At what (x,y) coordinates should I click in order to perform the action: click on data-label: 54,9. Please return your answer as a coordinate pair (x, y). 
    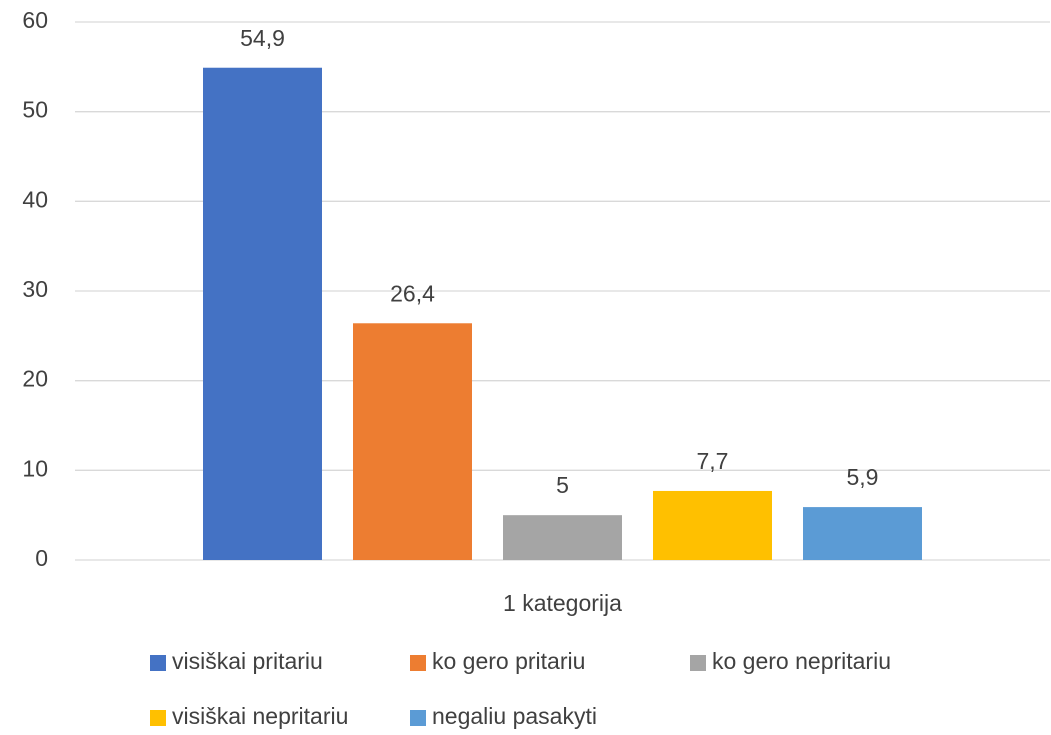
    Looking at the image, I should click on (262, 38).